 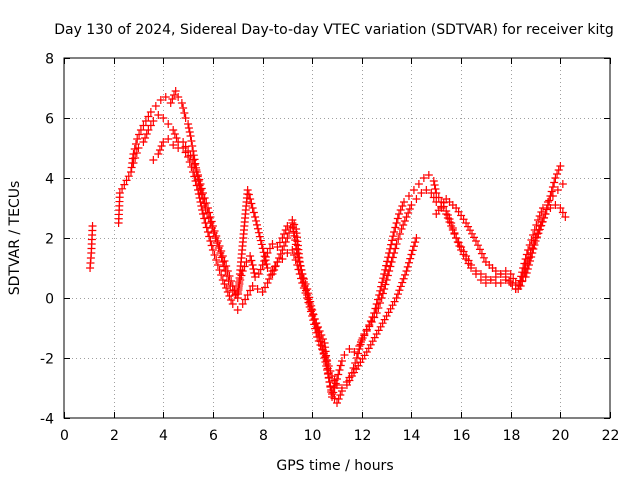 I want to click on x-axis-label: GPS time / hours, so click(x=334, y=466).